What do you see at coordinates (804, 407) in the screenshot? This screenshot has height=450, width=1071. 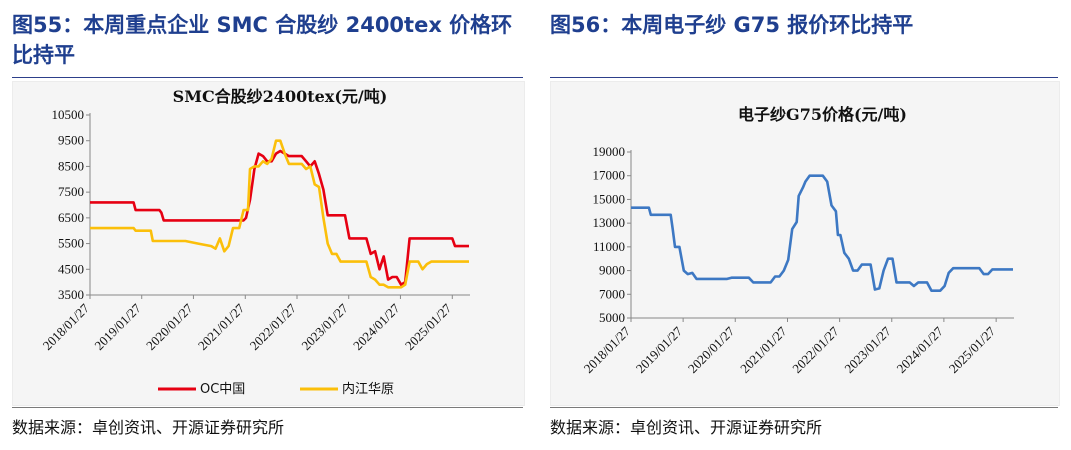 I see `bottom-rule-right` at bounding box center [804, 407].